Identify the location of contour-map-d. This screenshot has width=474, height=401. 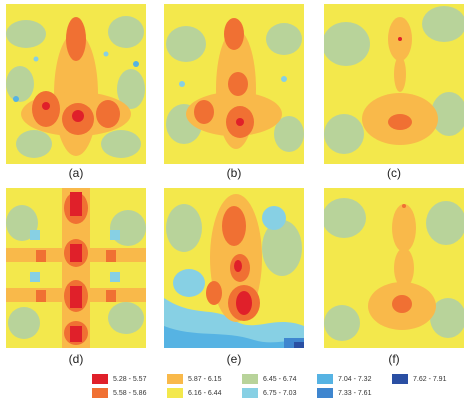
(76, 268).